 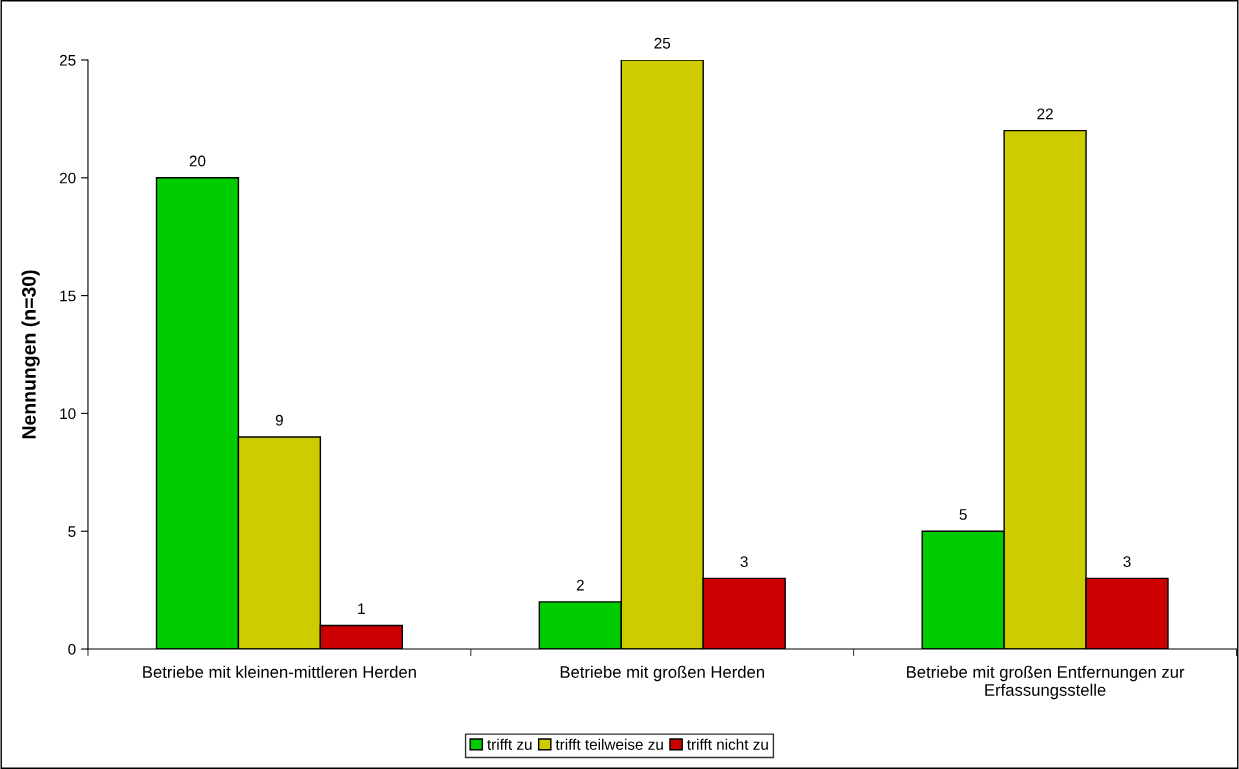 What do you see at coordinates (662, 43) in the screenshot?
I see `data-label: 25` at bounding box center [662, 43].